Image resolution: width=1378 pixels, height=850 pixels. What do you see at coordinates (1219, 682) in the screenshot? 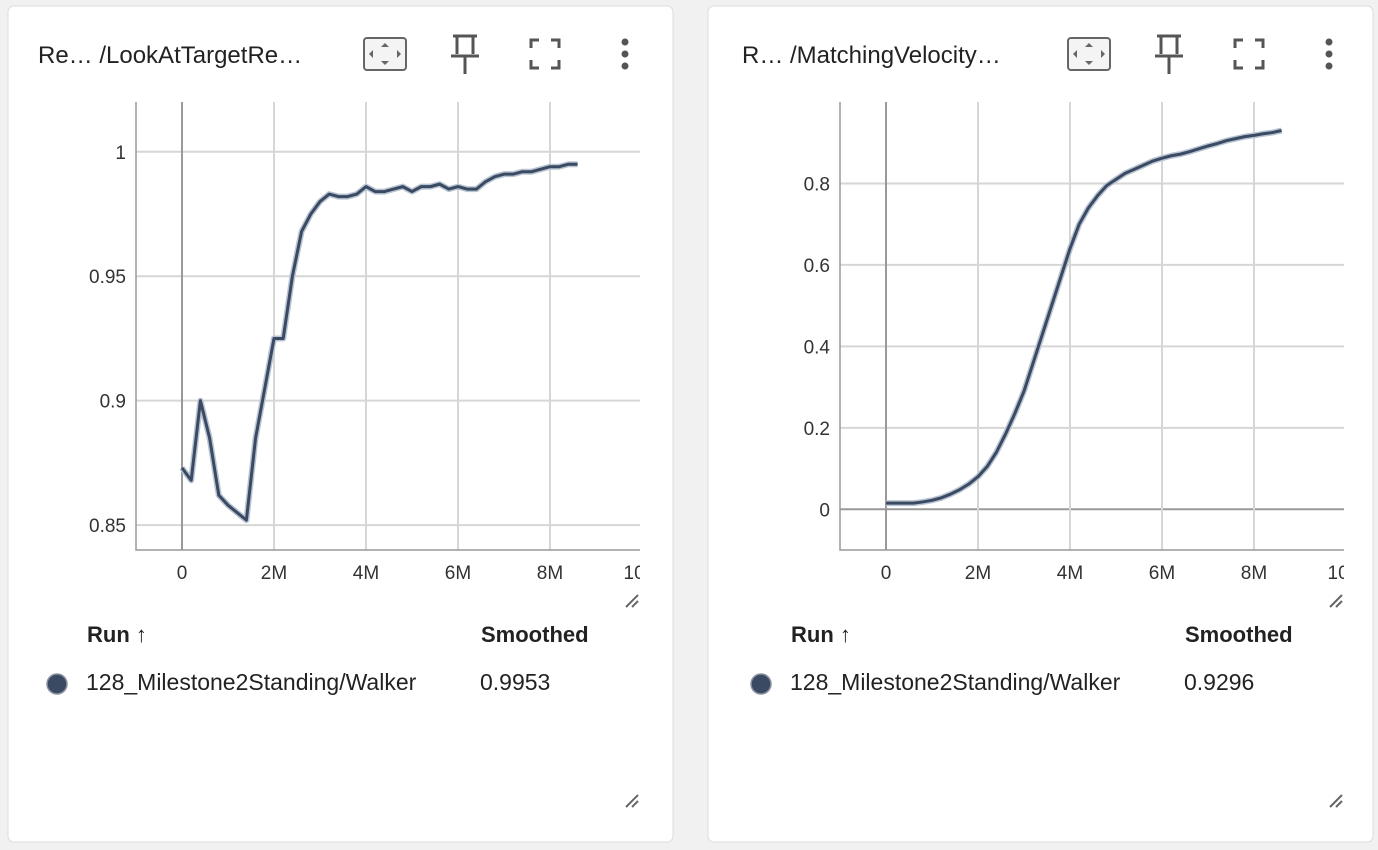
I see `smoothed-value: 0.9296` at bounding box center [1219, 682].